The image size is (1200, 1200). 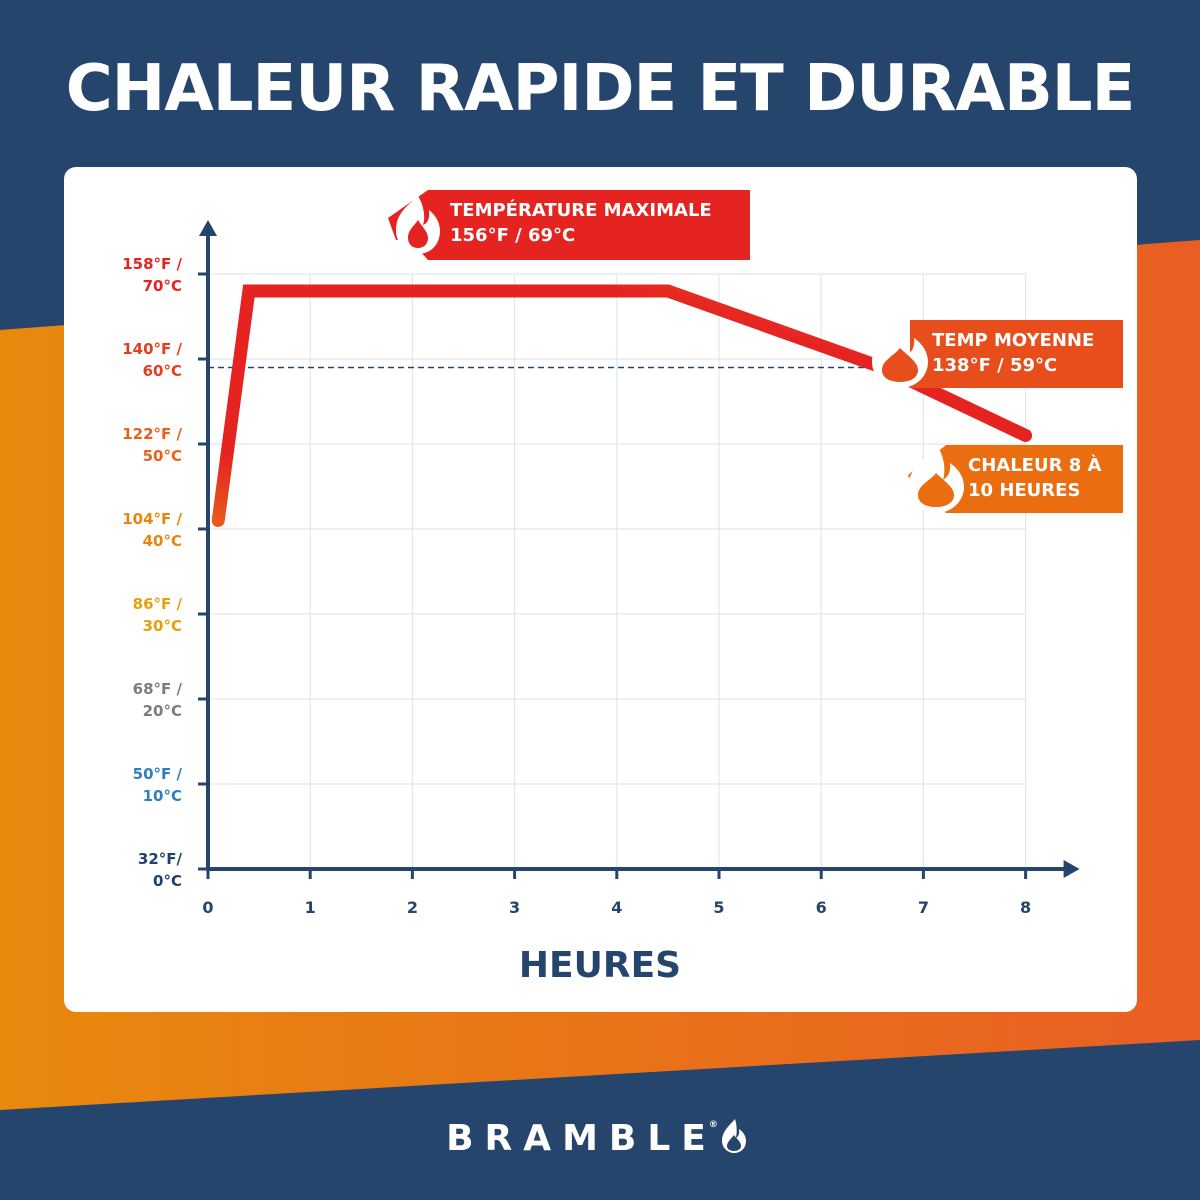 I want to click on x-axis-arrow, so click(x=1071, y=869).